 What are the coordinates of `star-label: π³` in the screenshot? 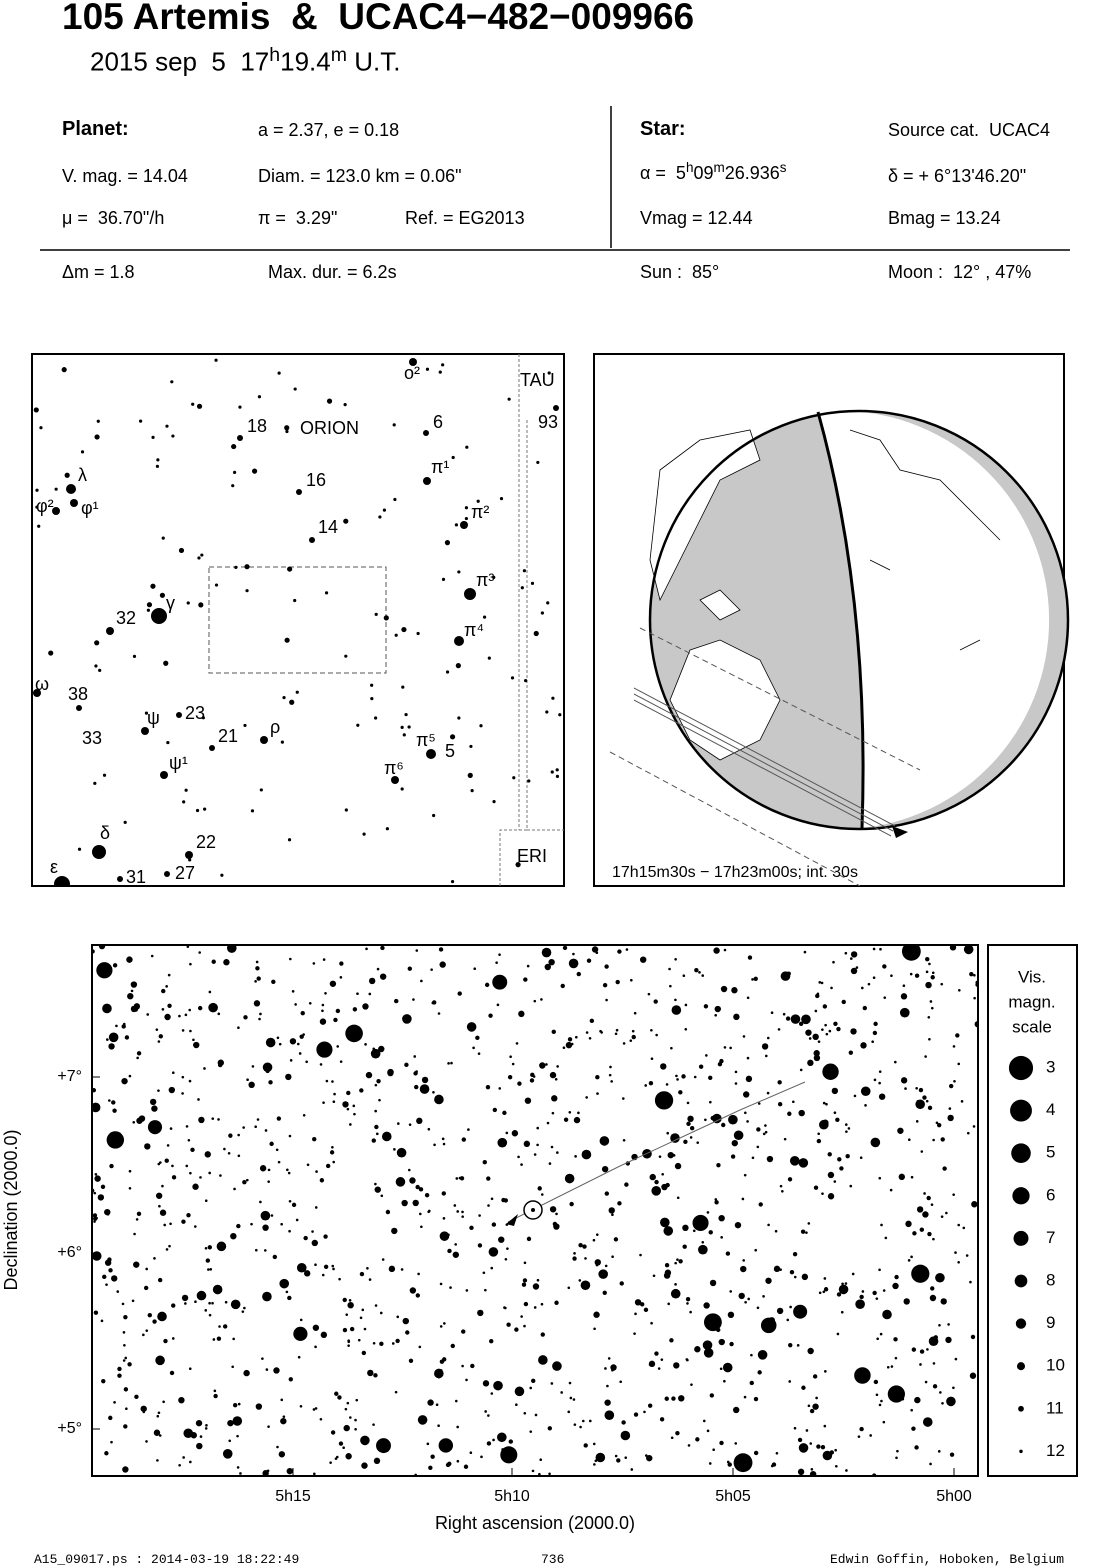 It's located at (485, 580).